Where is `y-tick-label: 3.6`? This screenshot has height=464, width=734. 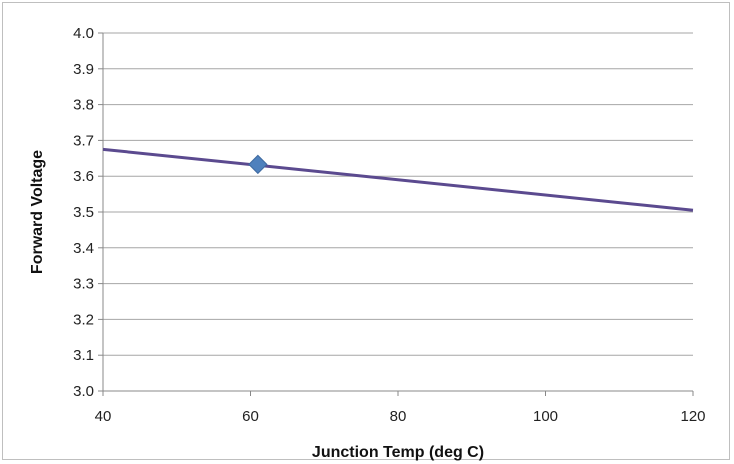 y-tick-label: 3.6 is located at coordinates (83, 176).